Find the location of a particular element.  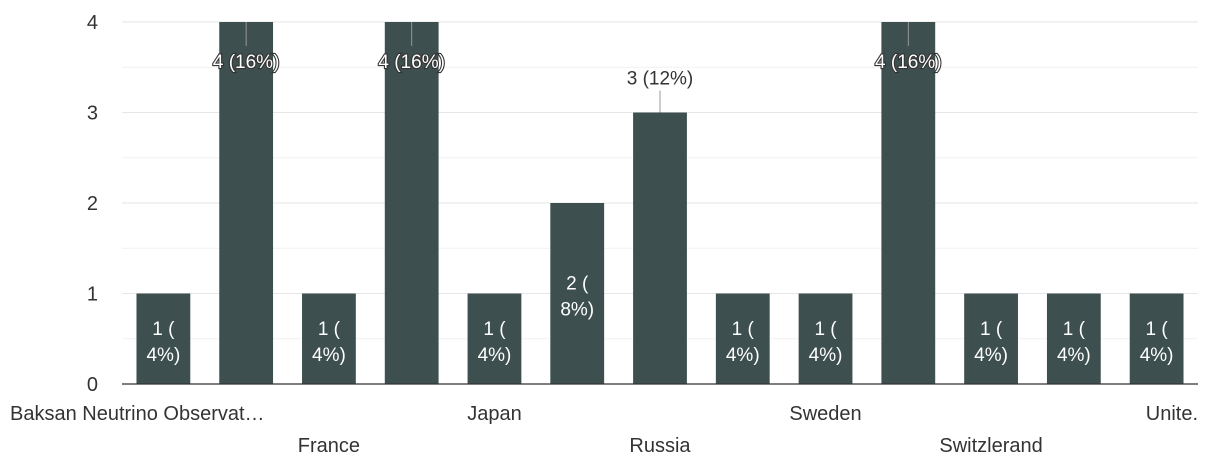

x-tick-label: Switzlerand is located at coordinates (990, 446).